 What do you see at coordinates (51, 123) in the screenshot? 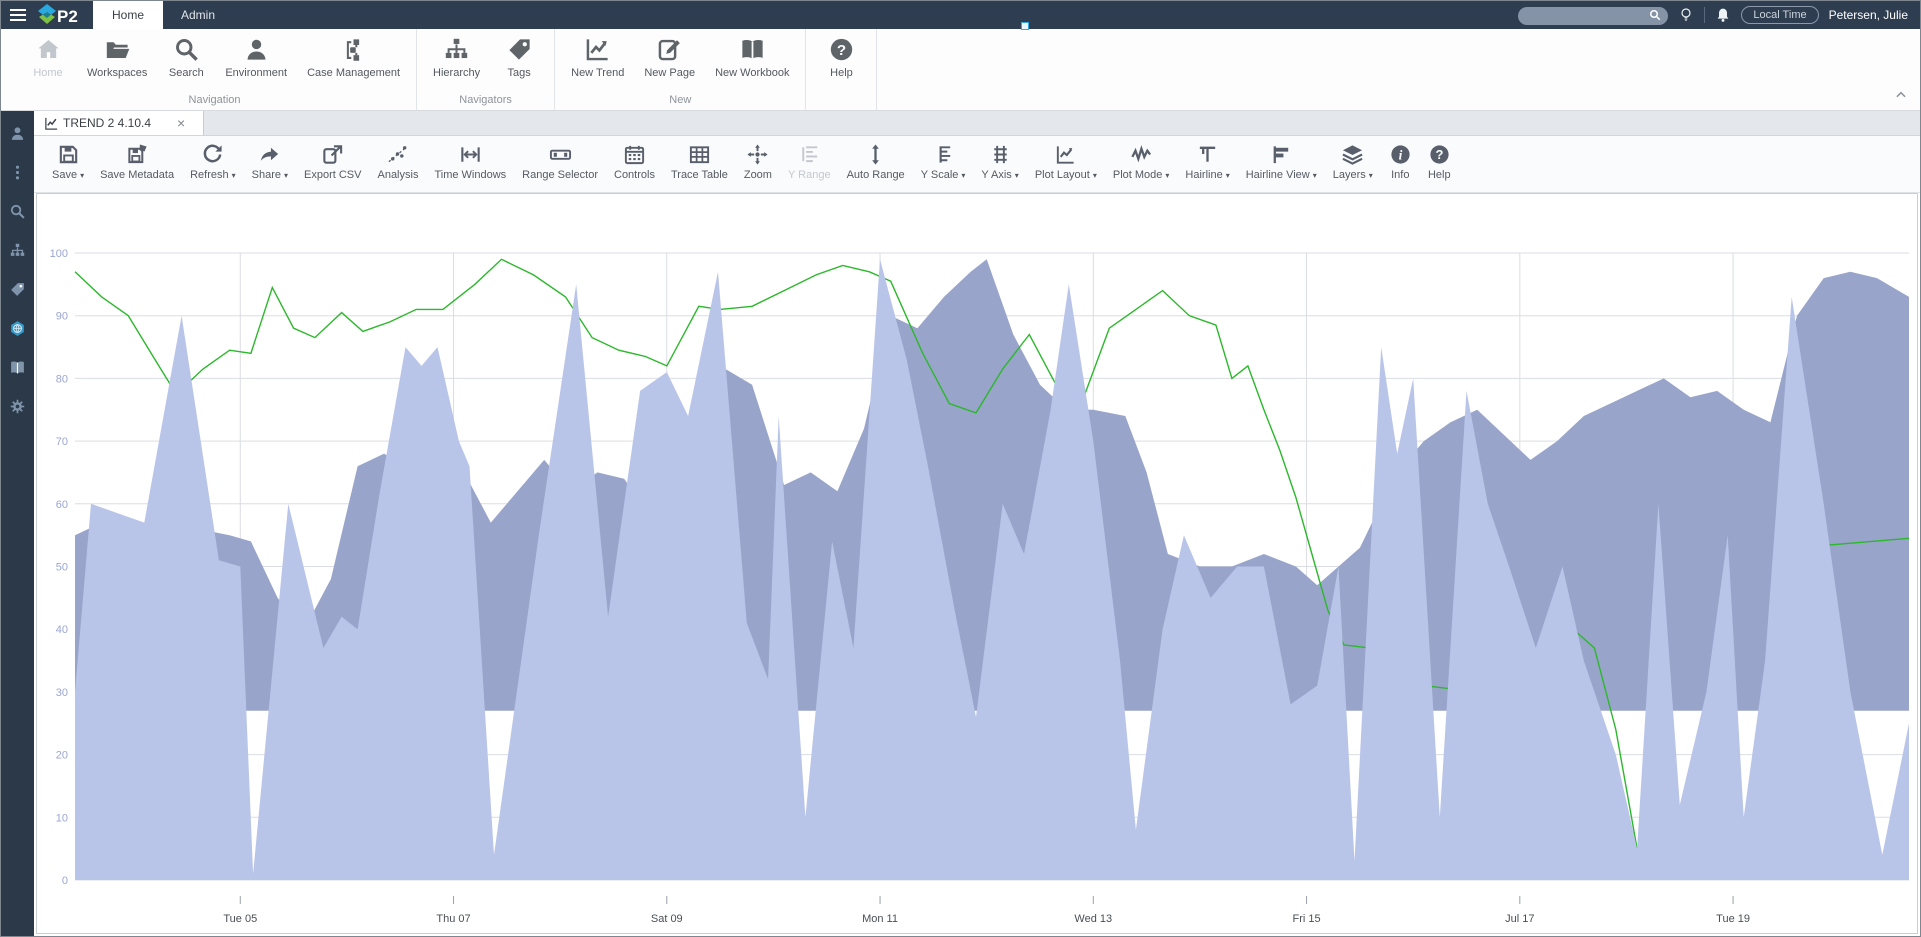
I see `trend-tab-icon` at bounding box center [51, 123].